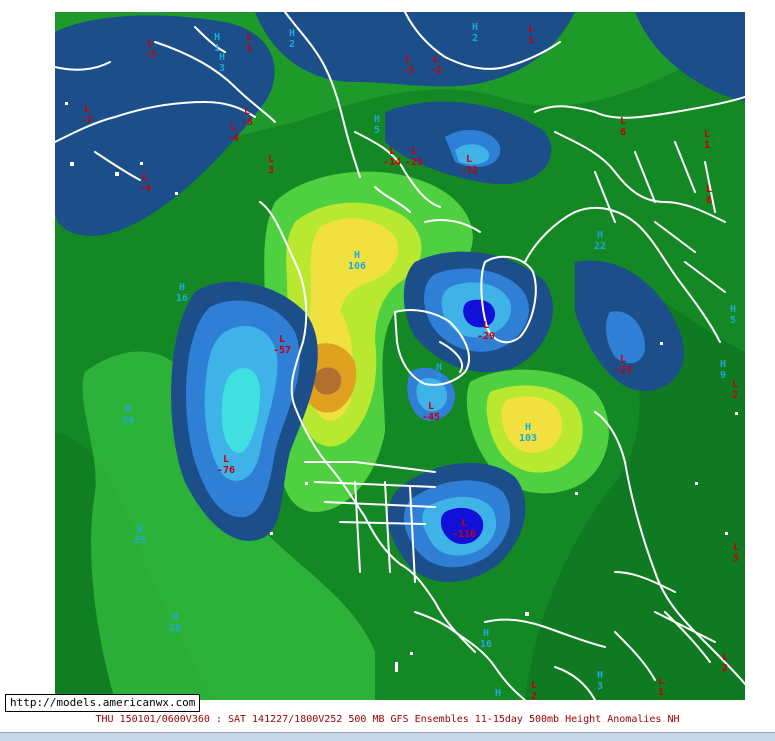 Image resolution: width=775 pixels, height=741 pixels. Describe the element at coordinates (733, 320) in the screenshot. I see `center-value: 5` at that location.